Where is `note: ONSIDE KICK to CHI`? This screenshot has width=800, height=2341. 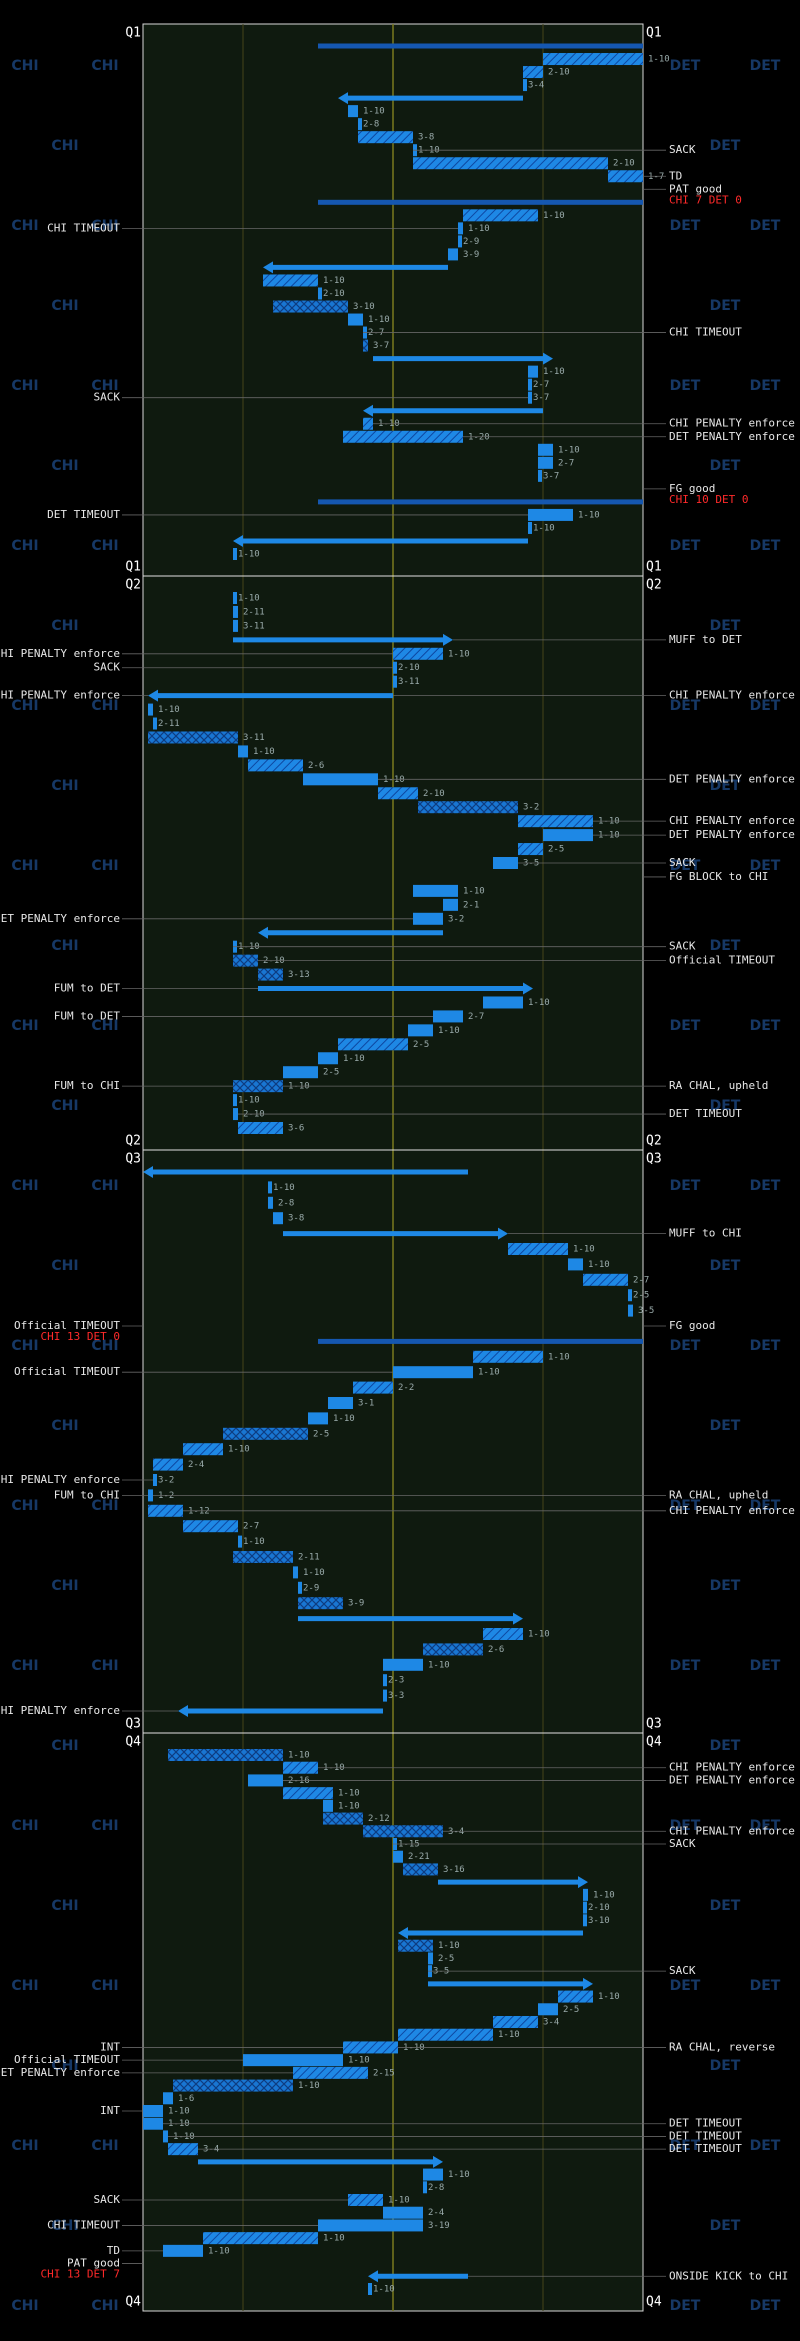 note: ONSIDE KICK to CHI is located at coordinates (728, 2275).